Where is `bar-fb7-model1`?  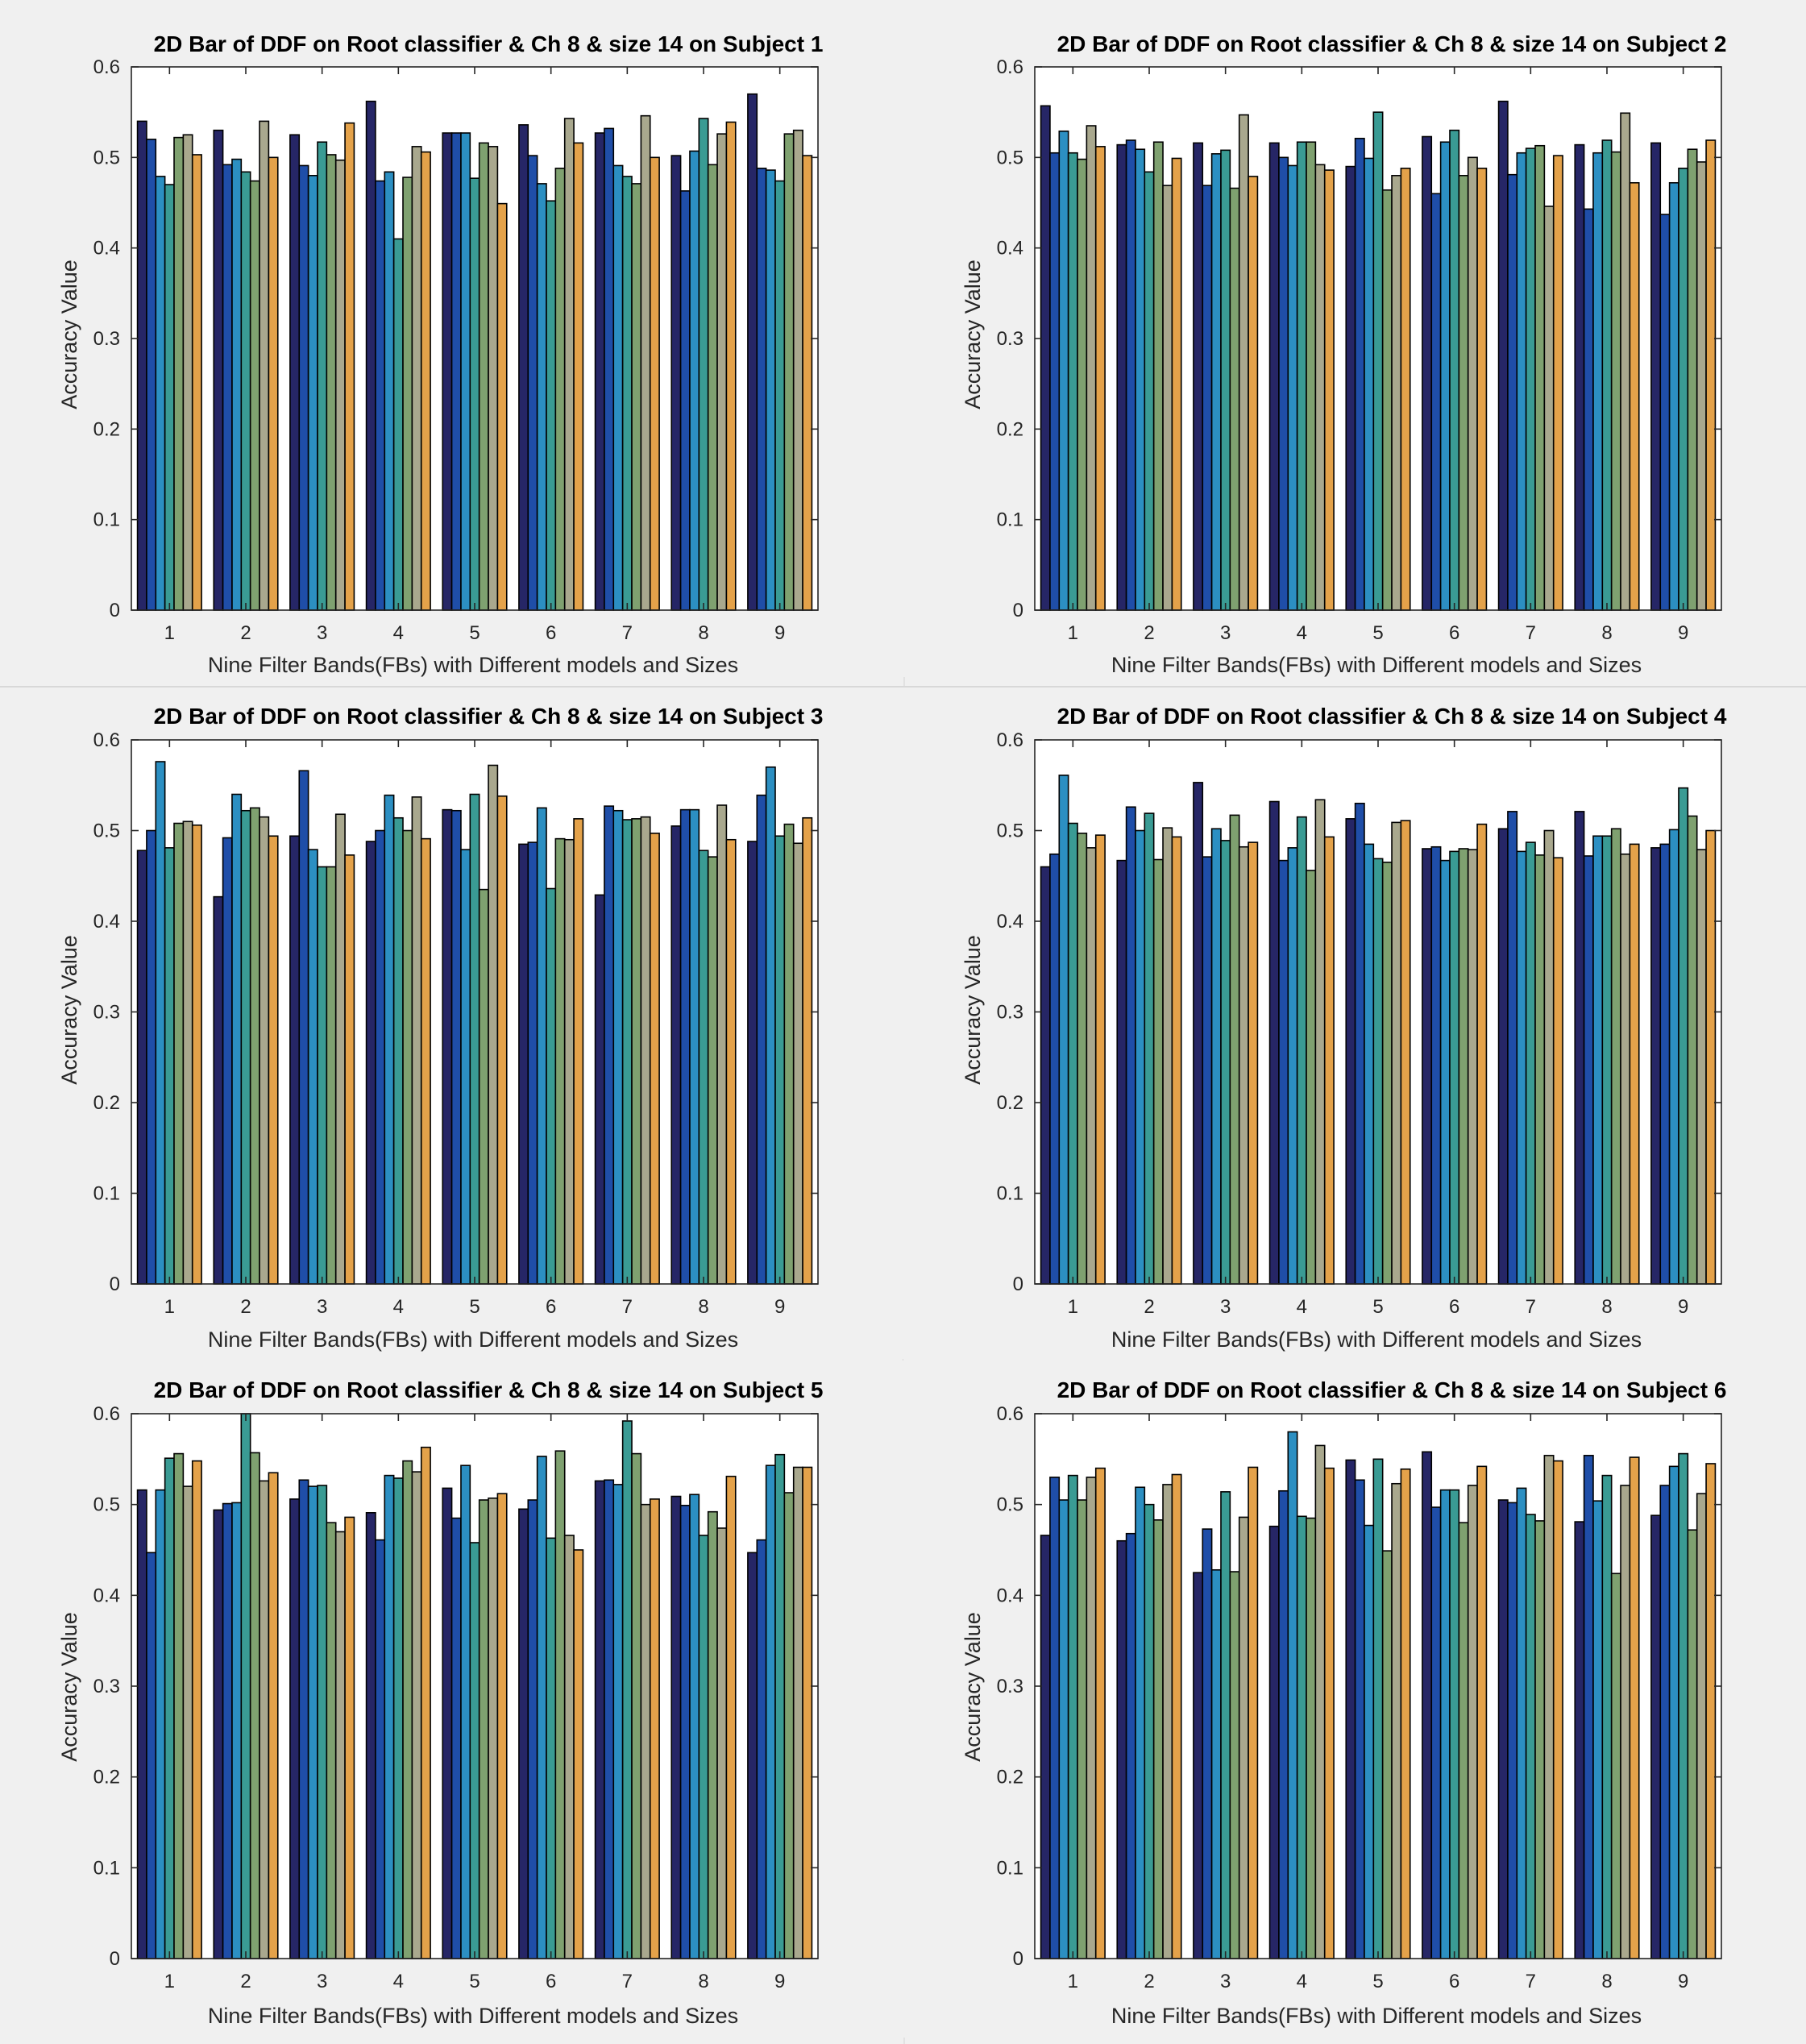 bar-fb7-model1 is located at coordinates (600, 371).